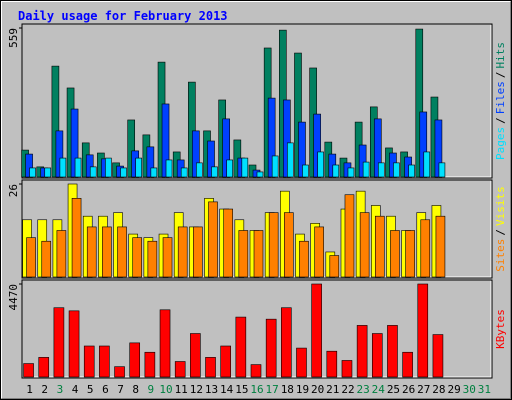 The image size is (512, 400). Describe the element at coordinates (151, 389) in the screenshot. I see `x-tick-label: 9` at that location.